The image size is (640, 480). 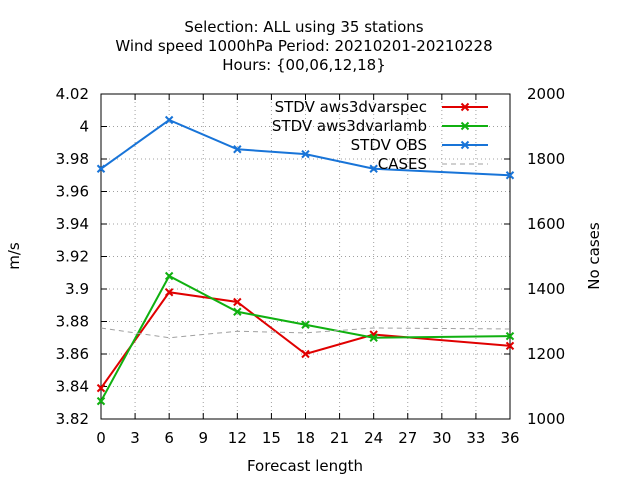 What do you see at coordinates (135, 438) in the screenshot?
I see `x-tick-label: 3` at bounding box center [135, 438].